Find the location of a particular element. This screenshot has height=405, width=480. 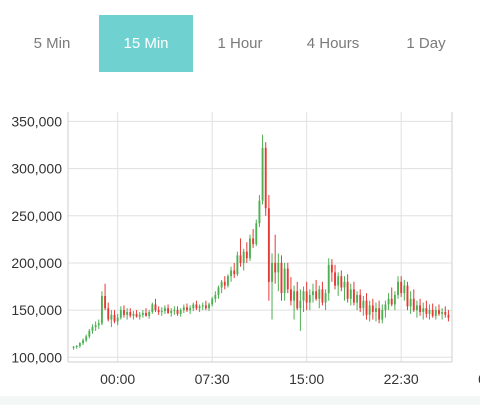

y-tick-label: 100,000 is located at coordinates (36, 357).